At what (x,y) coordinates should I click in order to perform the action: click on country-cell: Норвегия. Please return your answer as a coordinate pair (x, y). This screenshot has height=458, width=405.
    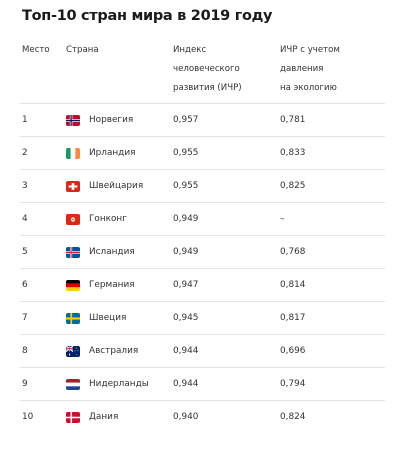
    Looking at the image, I should click on (111, 120).